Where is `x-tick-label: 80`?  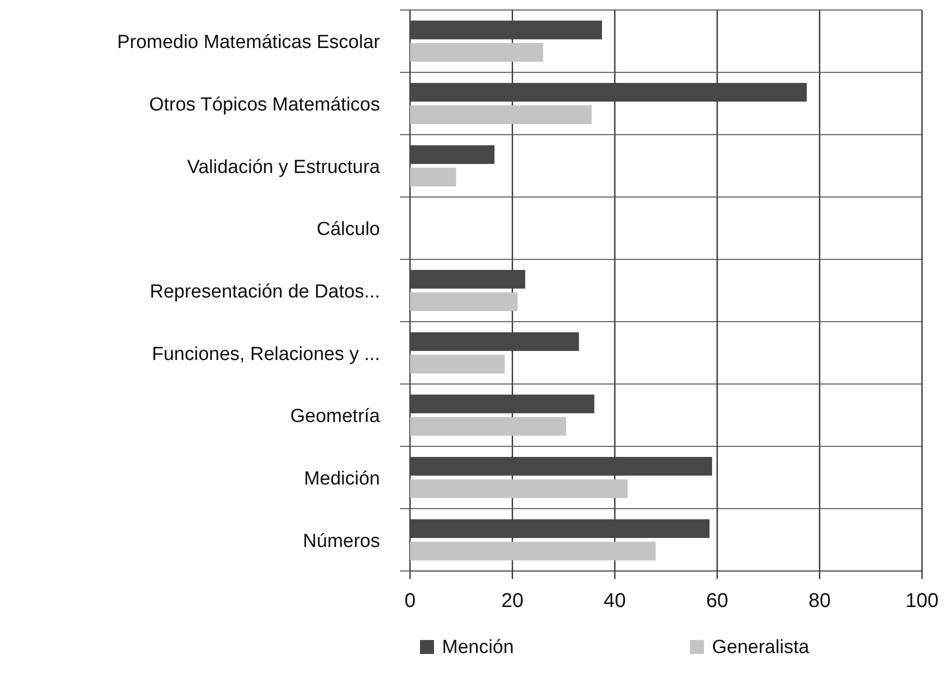
x-tick-label: 80 is located at coordinates (819, 601).